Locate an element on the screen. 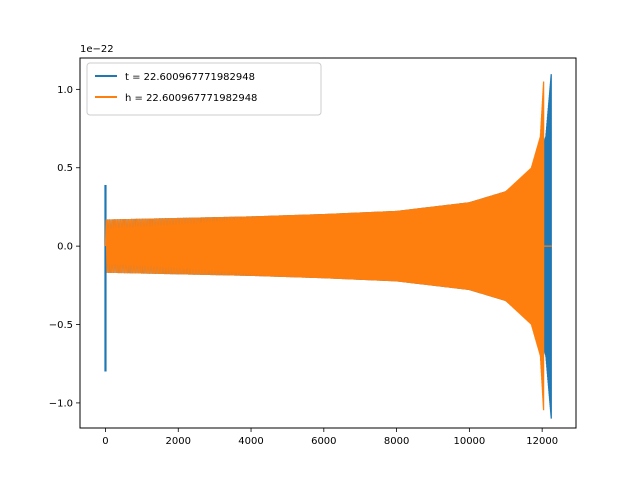  x-tick-label: 4000 is located at coordinates (250, 441).